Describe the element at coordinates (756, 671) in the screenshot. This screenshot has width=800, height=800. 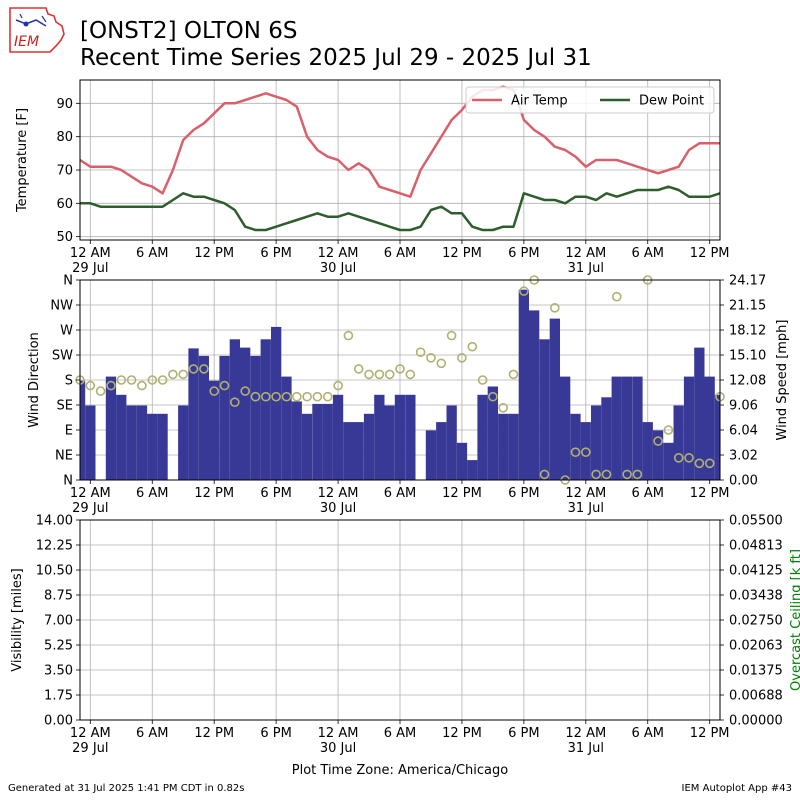
I see `y2-tick-label: 0.01375` at that location.